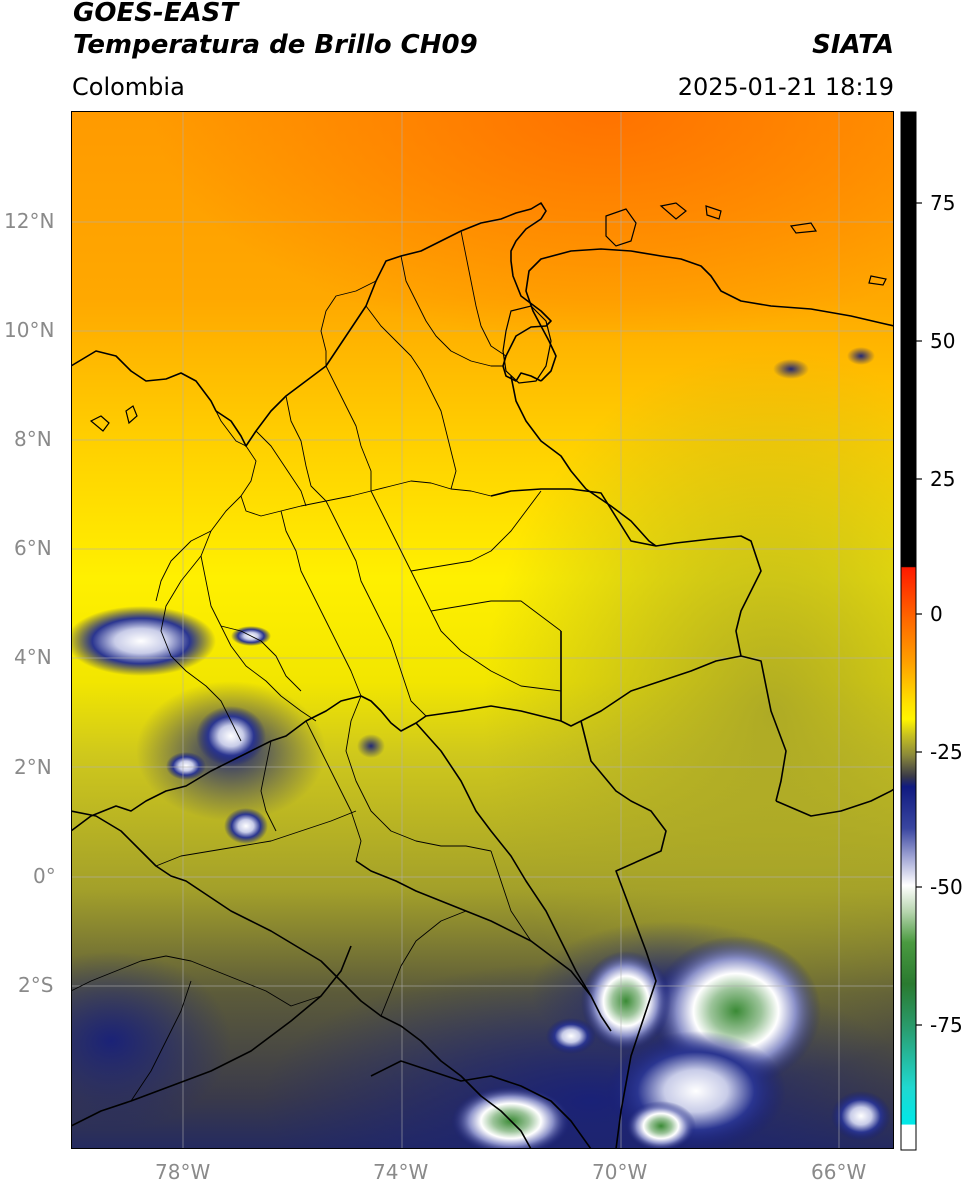 This screenshot has height=1190, width=966. What do you see at coordinates (785, 87) in the screenshot?
I see `datetime-label: 2025-01-21 18:19` at bounding box center [785, 87].